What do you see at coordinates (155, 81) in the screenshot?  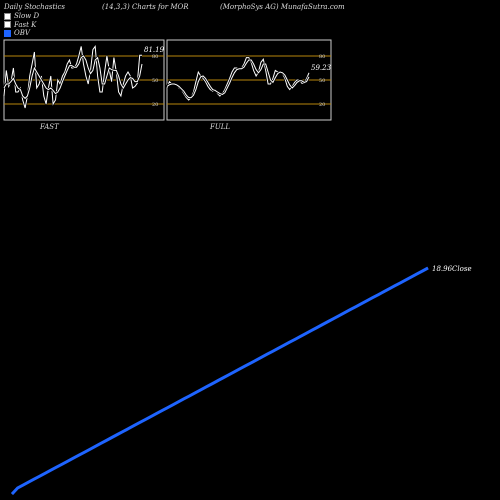 I see `fast-tick-50: 50` at bounding box center [155, 81].